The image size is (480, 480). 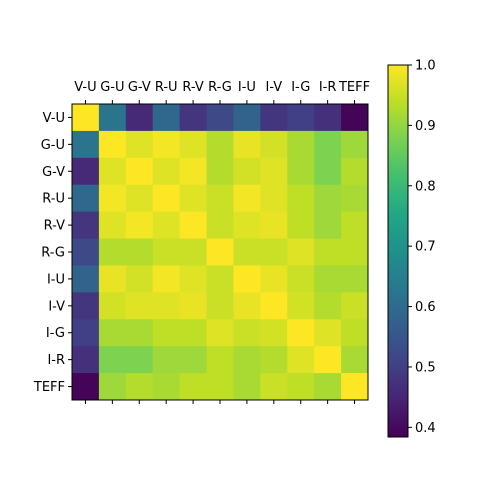 What do you see at coordinates (193, 279) in the screenshot?
I see `heatmap-cell-i-u-r-v` at bounding box center [193, 279].